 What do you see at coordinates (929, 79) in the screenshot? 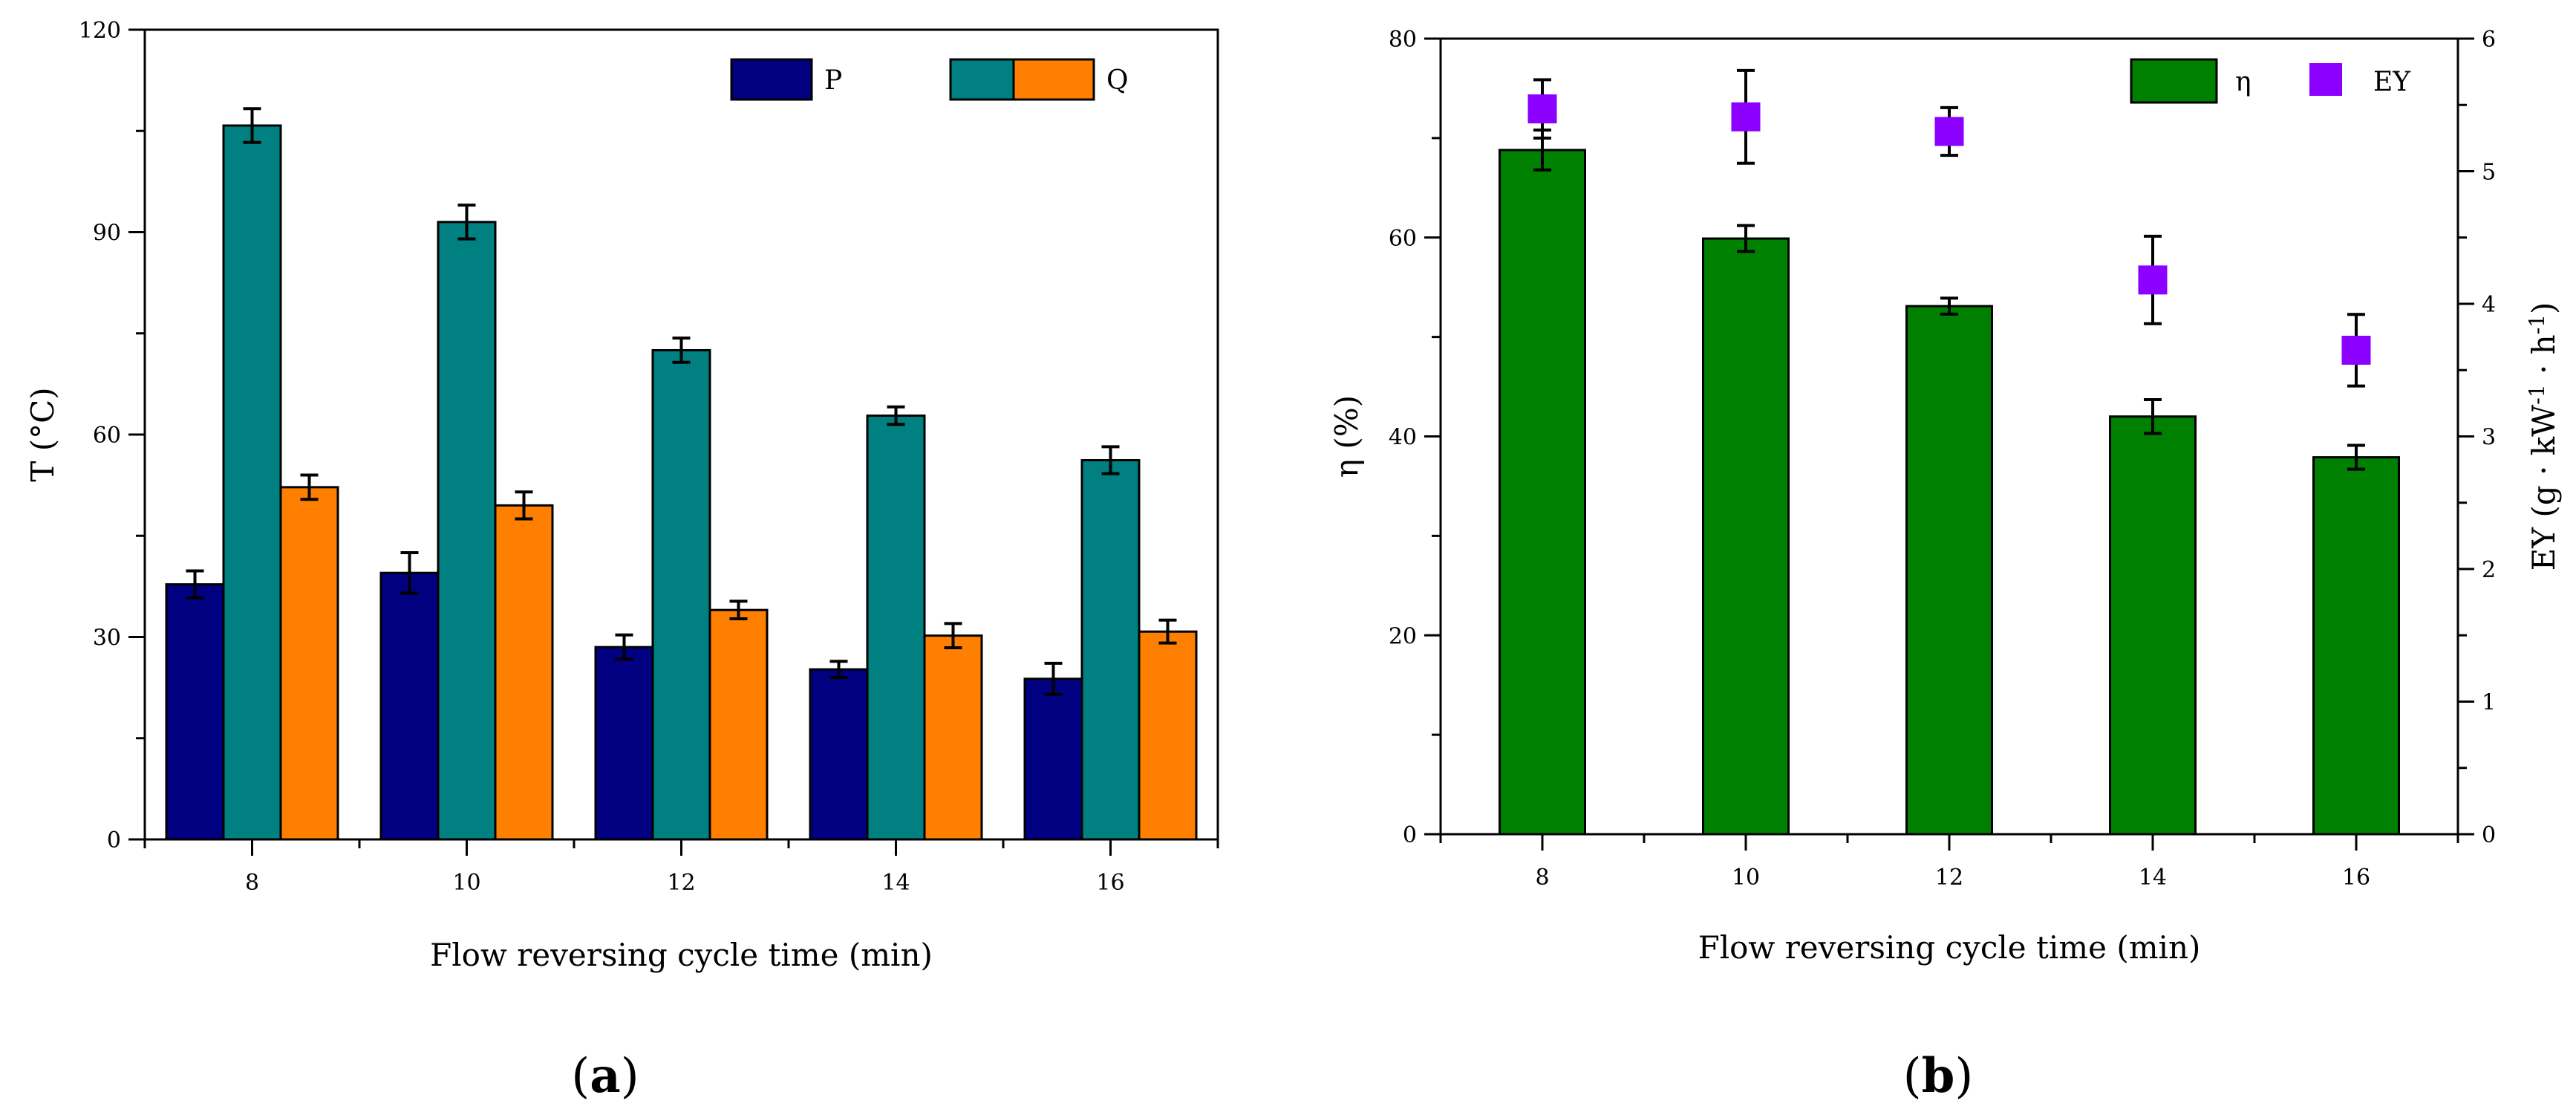
I see `legend-a: POQ` at bounding box center [929, 79].